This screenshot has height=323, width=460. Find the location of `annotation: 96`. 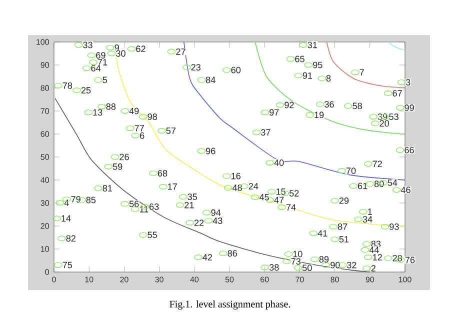

annotation: 96 is located at coordinates (211, 151).